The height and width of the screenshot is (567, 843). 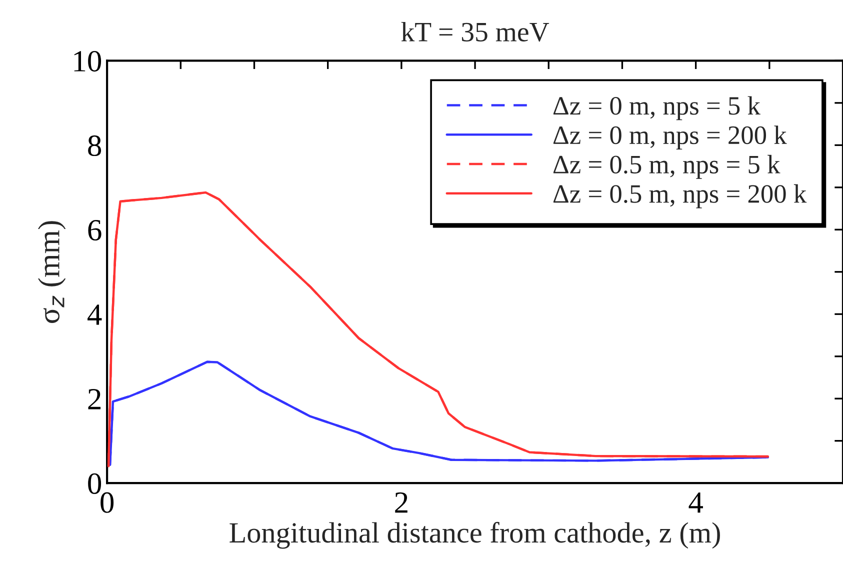 What do you see at coordinates (666, 166) in the screenshot?
I see `legend-label: Δz = 0.5 m, nps = 5 k` at bounding box center [666, 166].